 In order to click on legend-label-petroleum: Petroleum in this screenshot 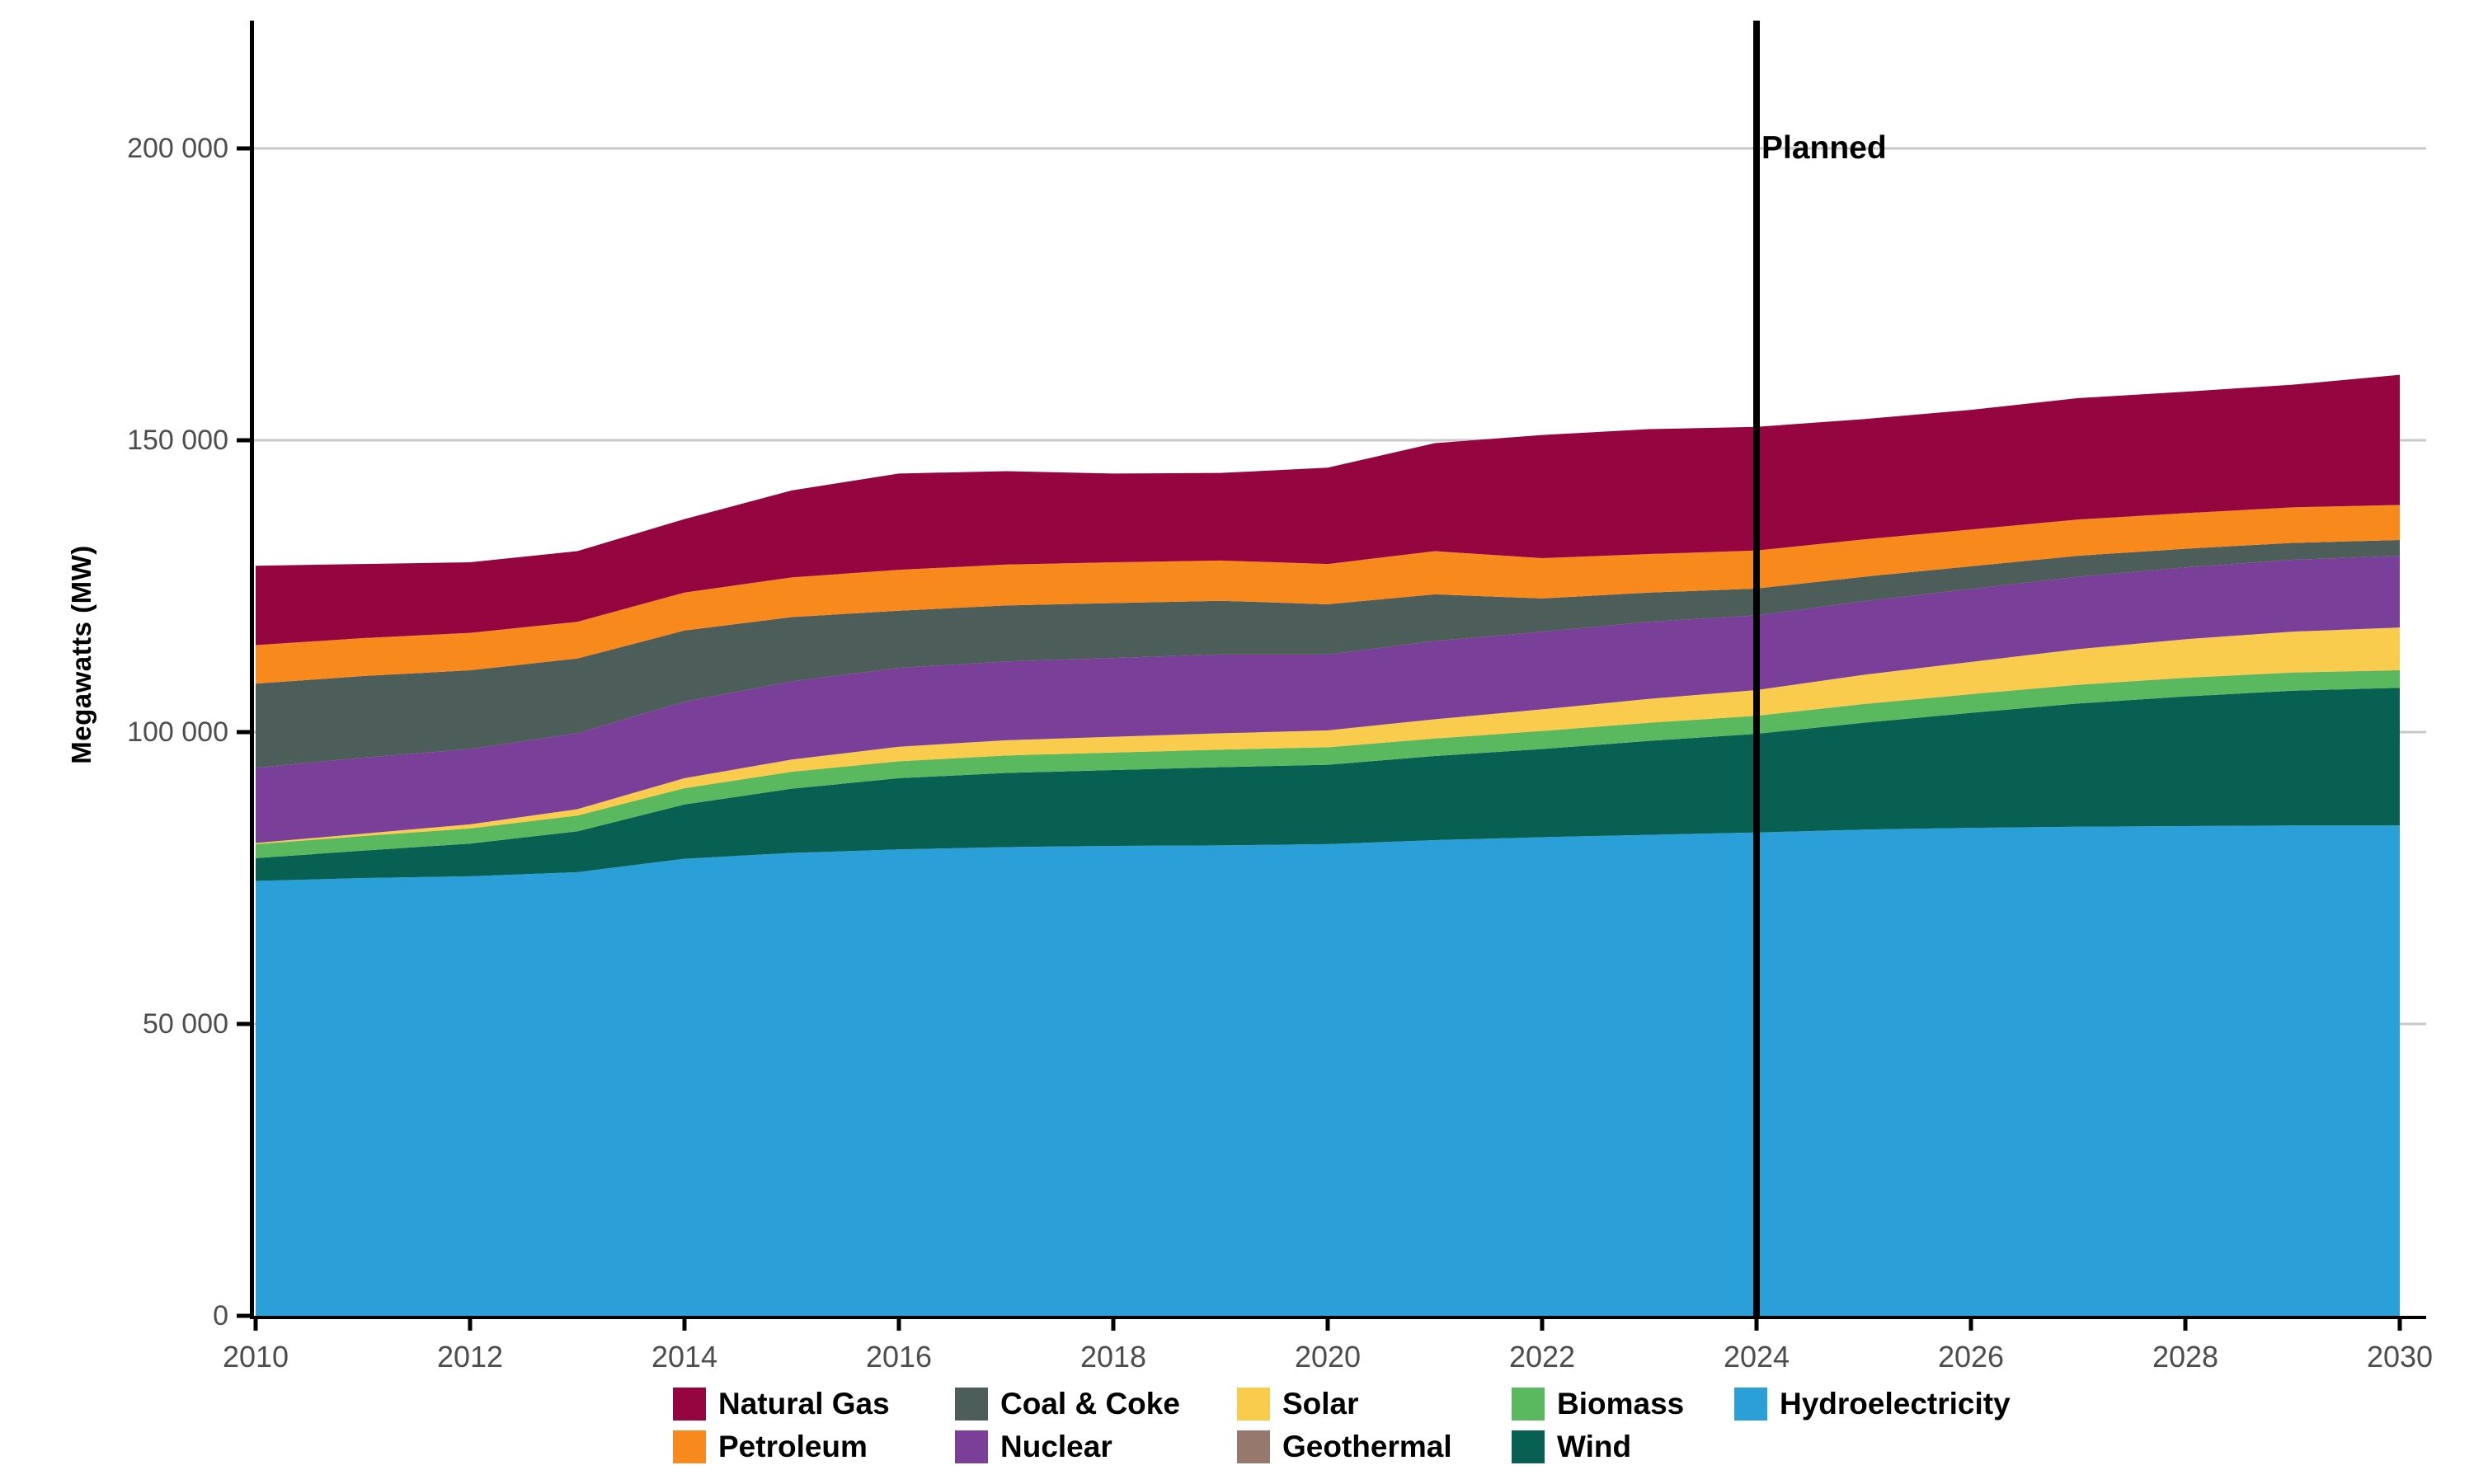, I will do `click(793, 1446)`.